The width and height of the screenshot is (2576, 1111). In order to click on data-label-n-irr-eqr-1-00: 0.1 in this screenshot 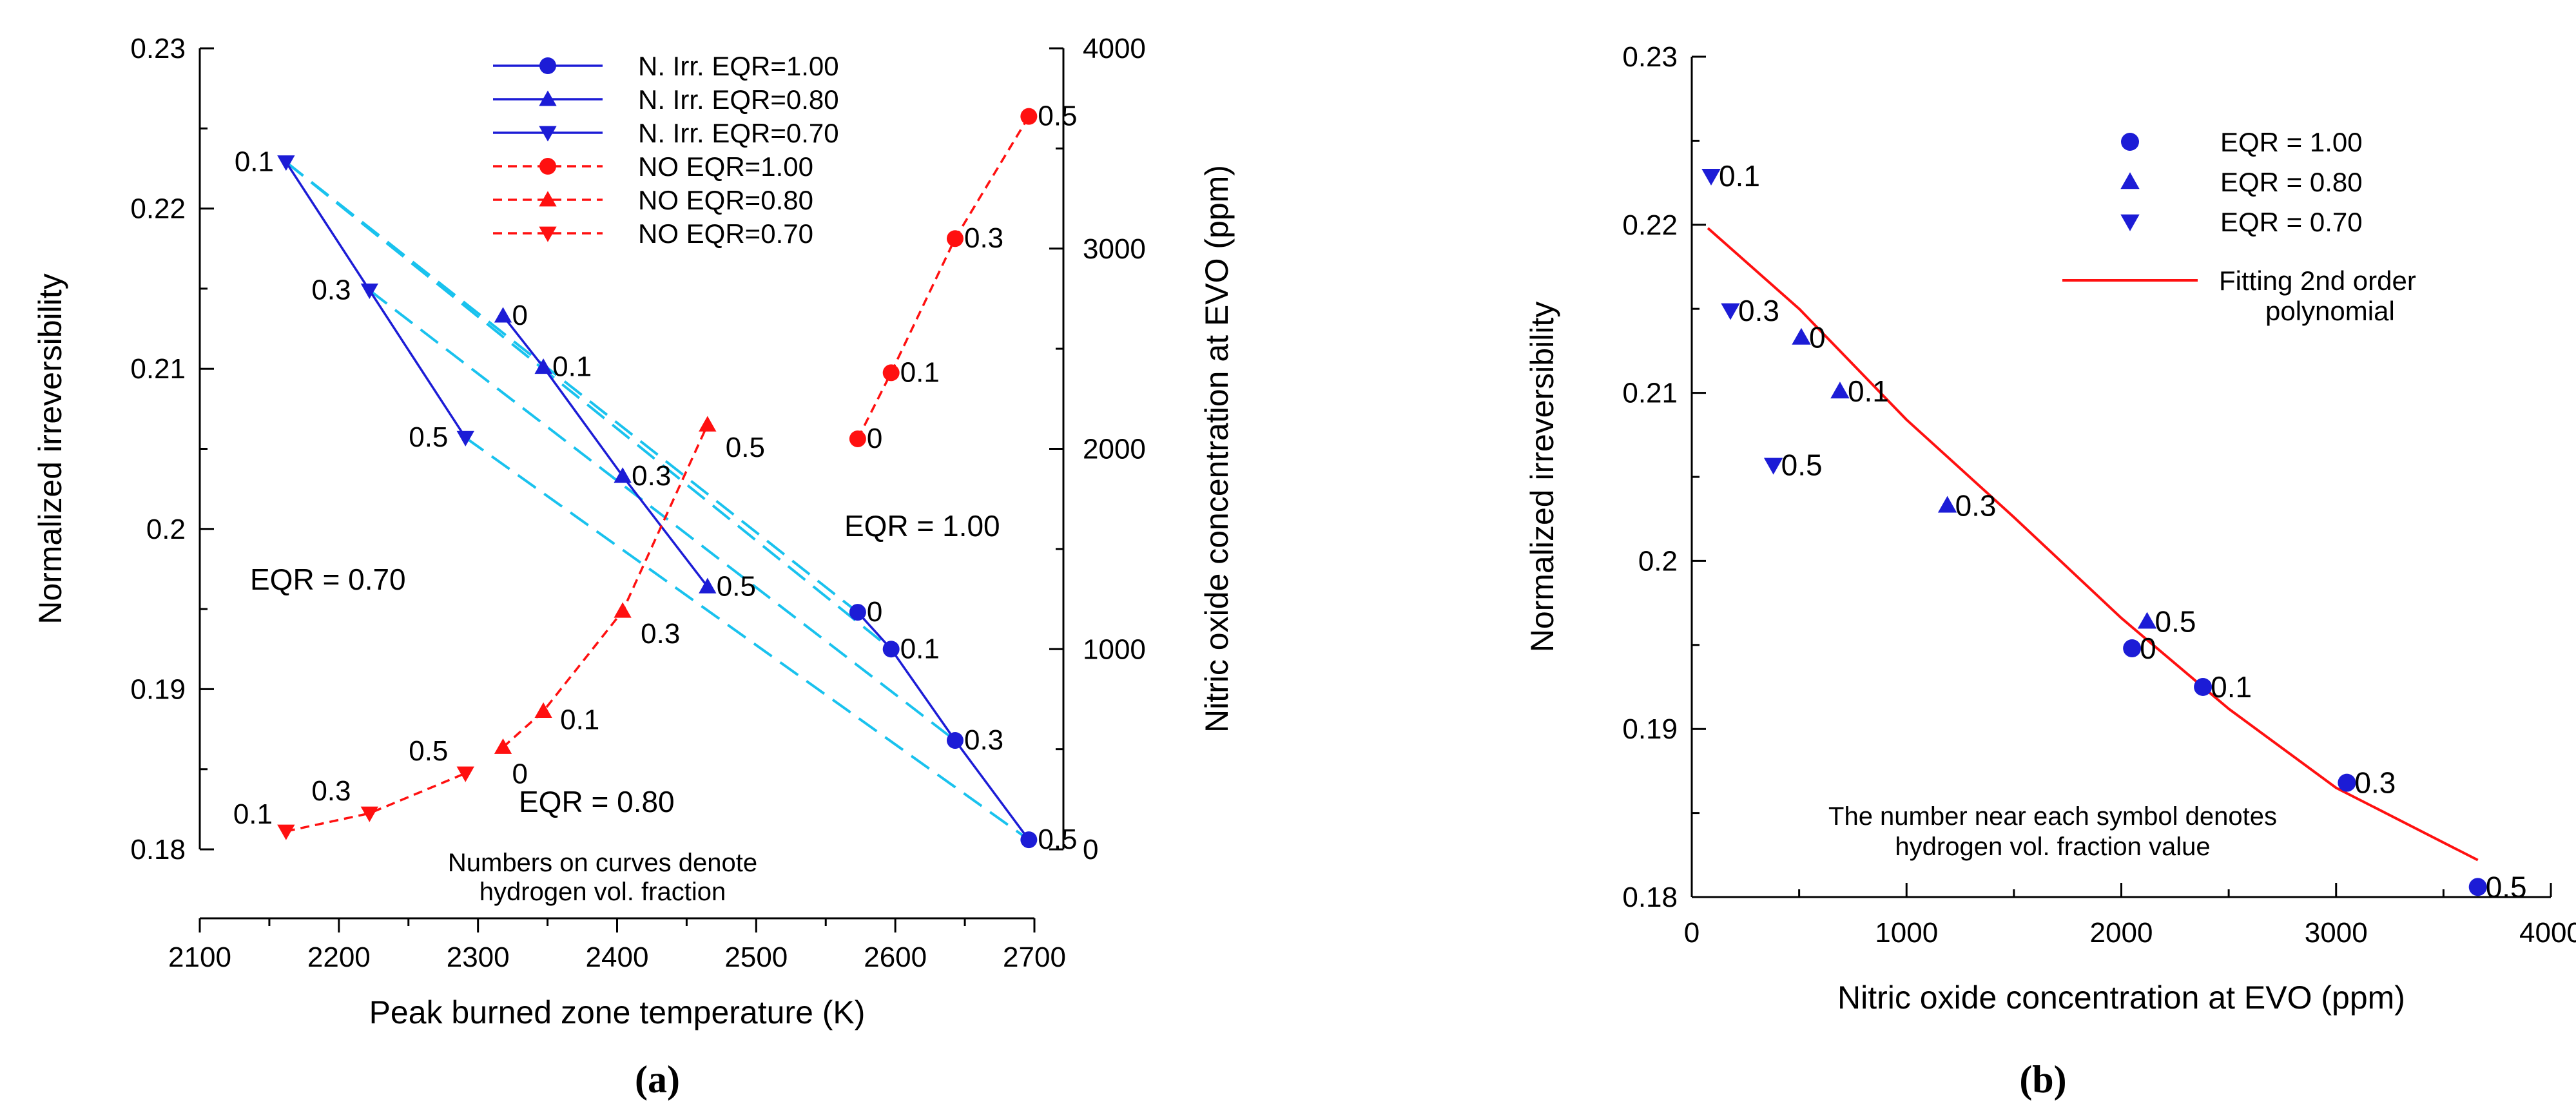, I will do `click(920, 648)`.